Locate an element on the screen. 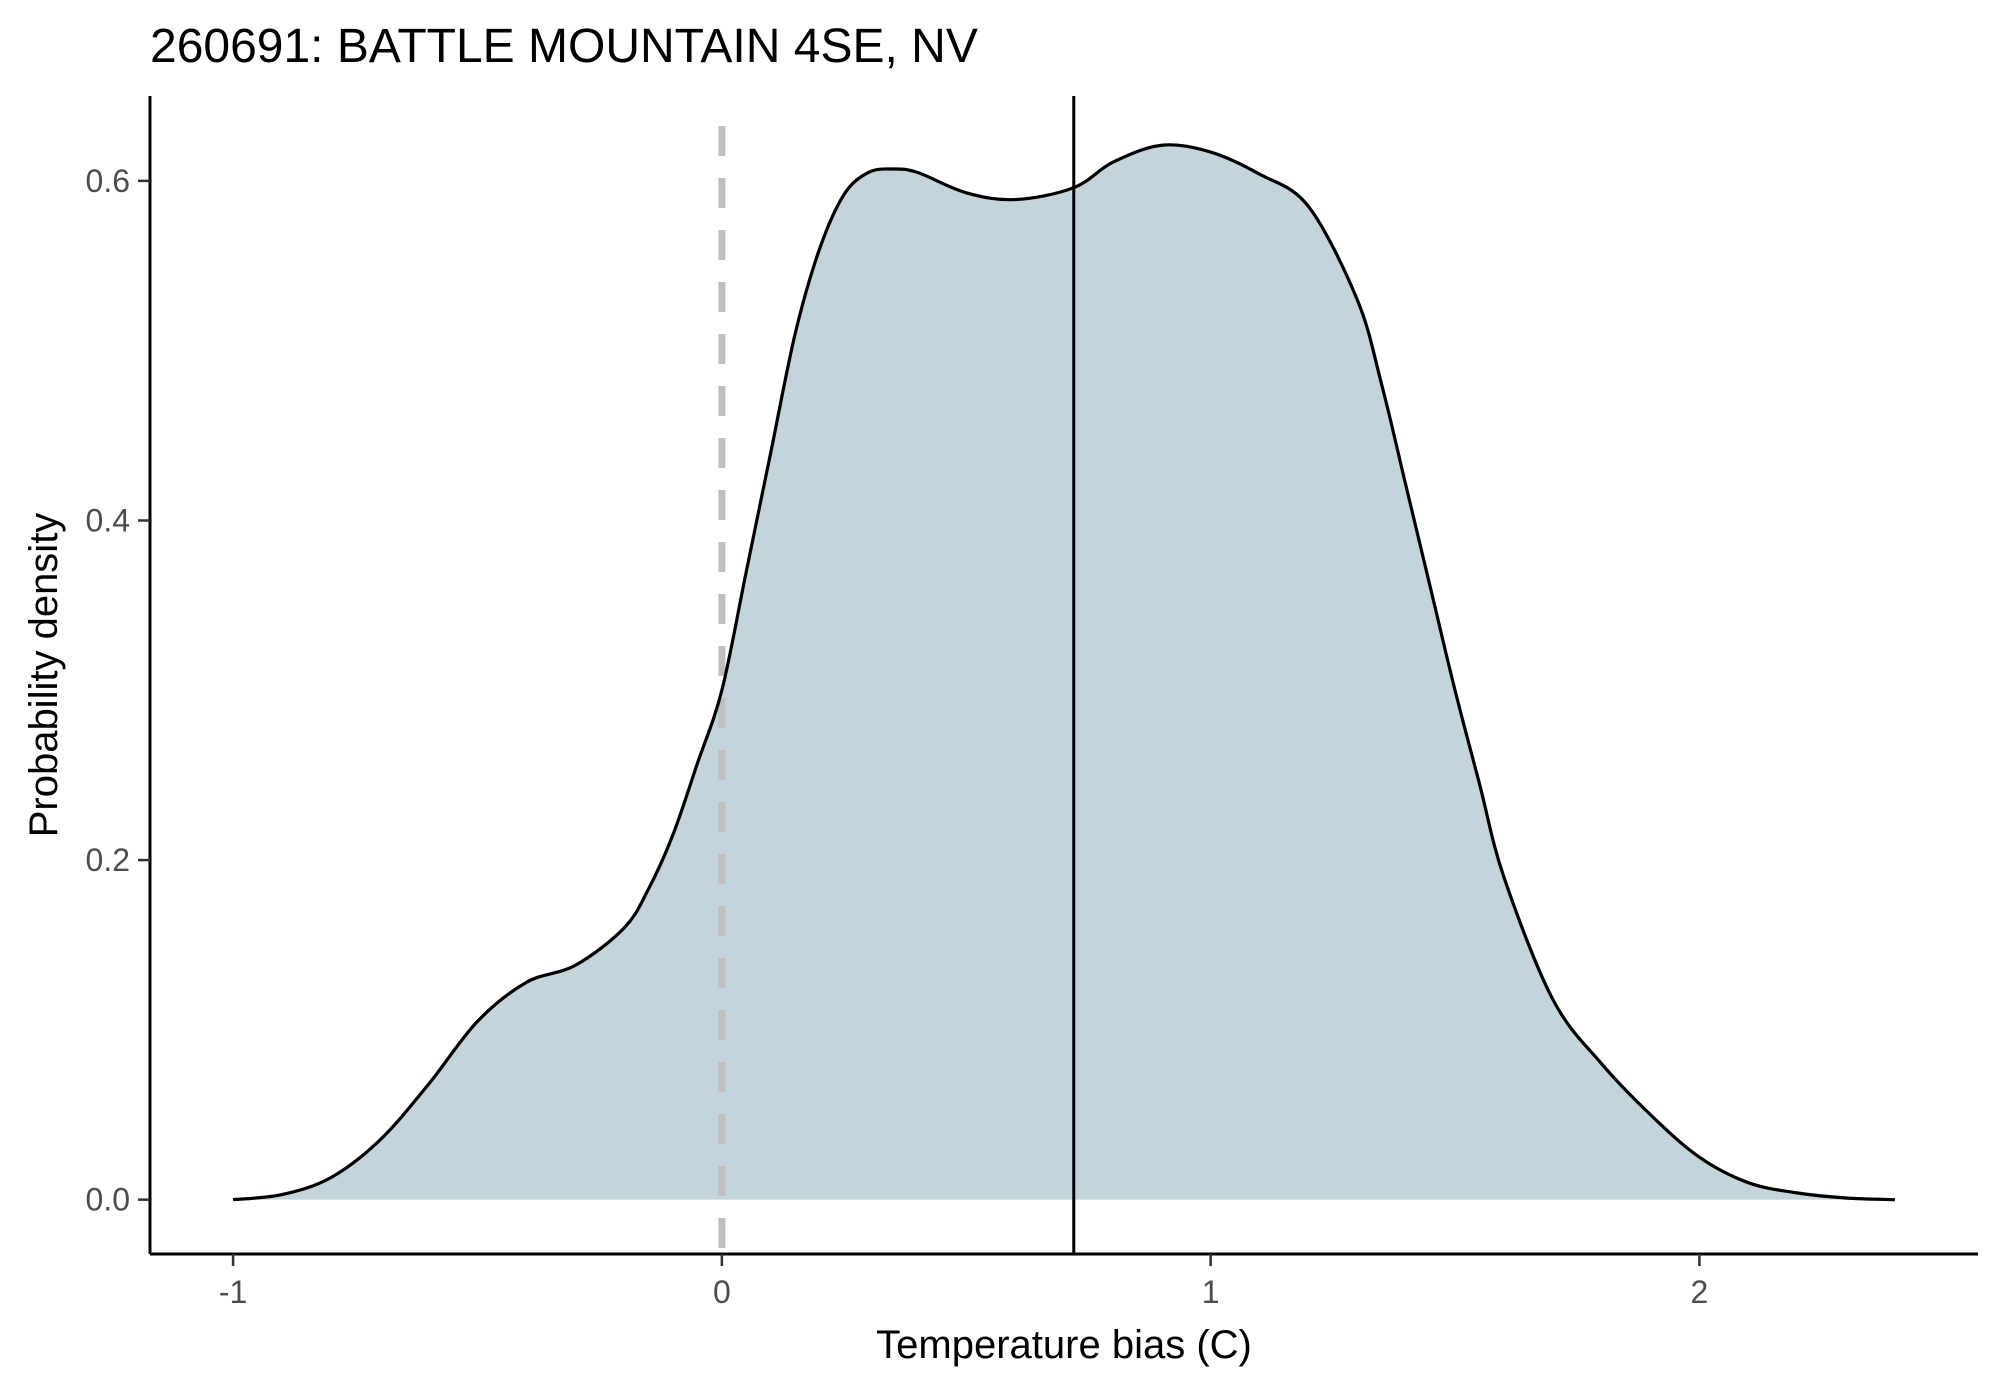 This screenshot has height=1384, width=1990. x-axis-ticks: -1 0 1 2 is located at coordinates (963, 1282).